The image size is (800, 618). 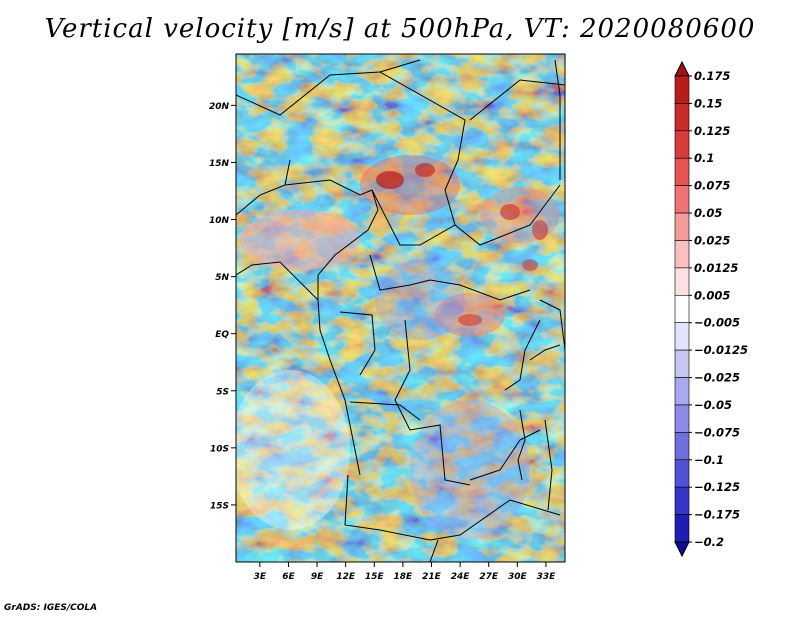 I want to click on colorbar-label: −0.2, so click(x=709, y=542).